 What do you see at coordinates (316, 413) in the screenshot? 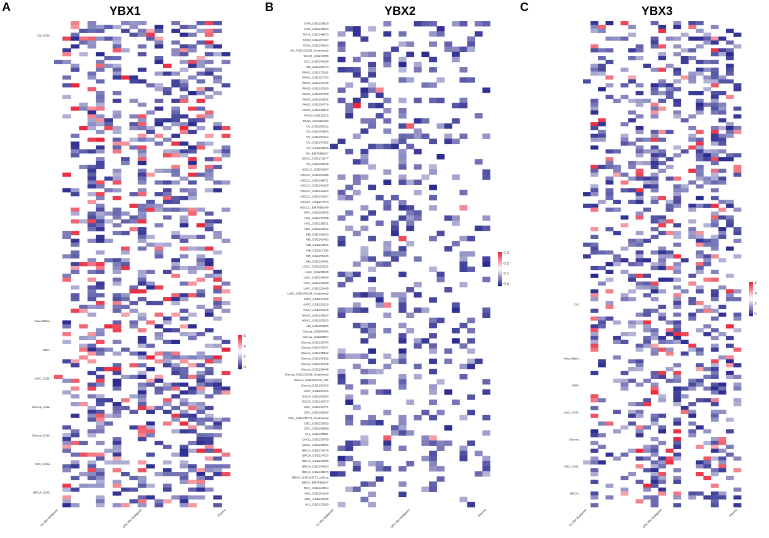
I see `row-label: CRC_GSE166555` at bounding box center [316, 413].